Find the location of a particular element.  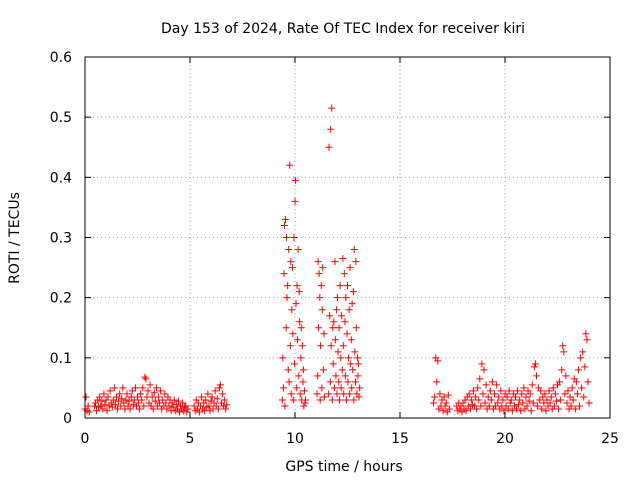

y-tick-label: 0.2 is located at coordinates (61, 299).